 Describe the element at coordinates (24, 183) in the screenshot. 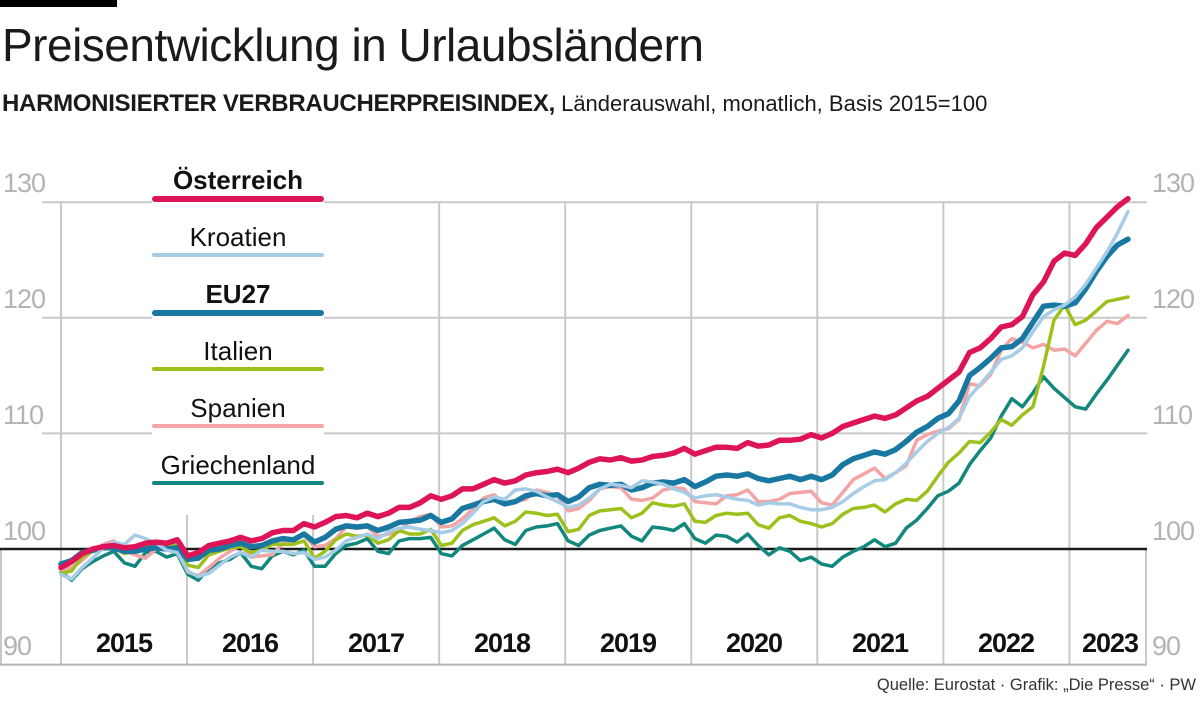

I see `y-tick-left-130: 130` at that location.